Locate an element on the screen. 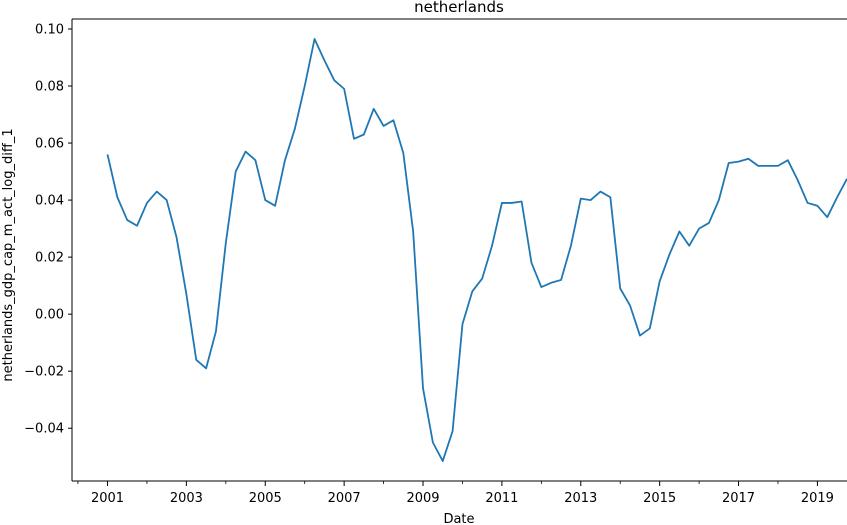  y-tick-label: 0.08 is located at coordinates (49, 87).